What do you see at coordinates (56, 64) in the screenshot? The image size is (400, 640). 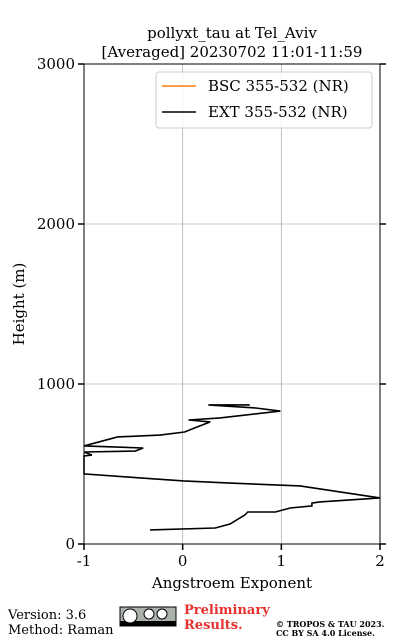 I see `y-tick-label: 3000` at bounding box center [56, 64].